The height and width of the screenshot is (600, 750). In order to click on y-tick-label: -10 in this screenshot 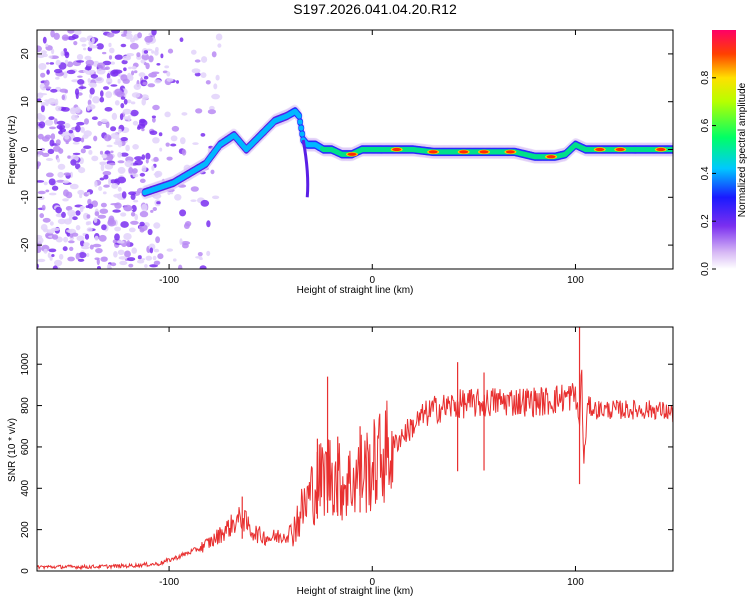, I will do `click(25, 197)`.